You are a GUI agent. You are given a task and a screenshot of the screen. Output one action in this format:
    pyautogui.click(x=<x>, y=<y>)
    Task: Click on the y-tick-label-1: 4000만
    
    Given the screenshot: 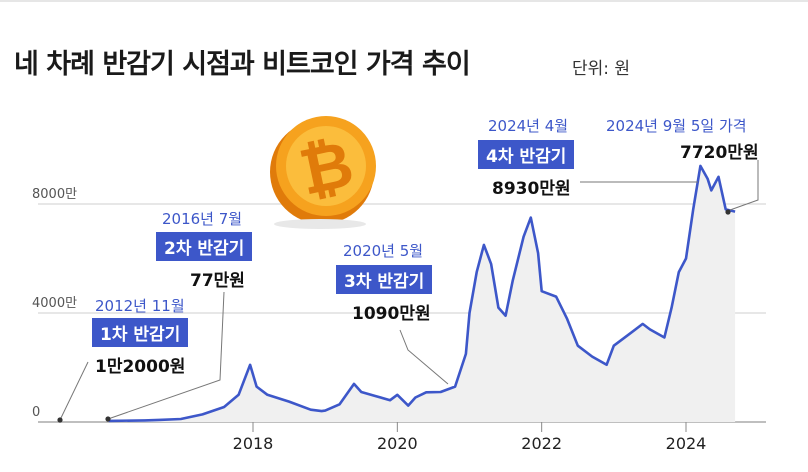 What is the action you would take?
    pyautogui.click(x=54, y=303)
    